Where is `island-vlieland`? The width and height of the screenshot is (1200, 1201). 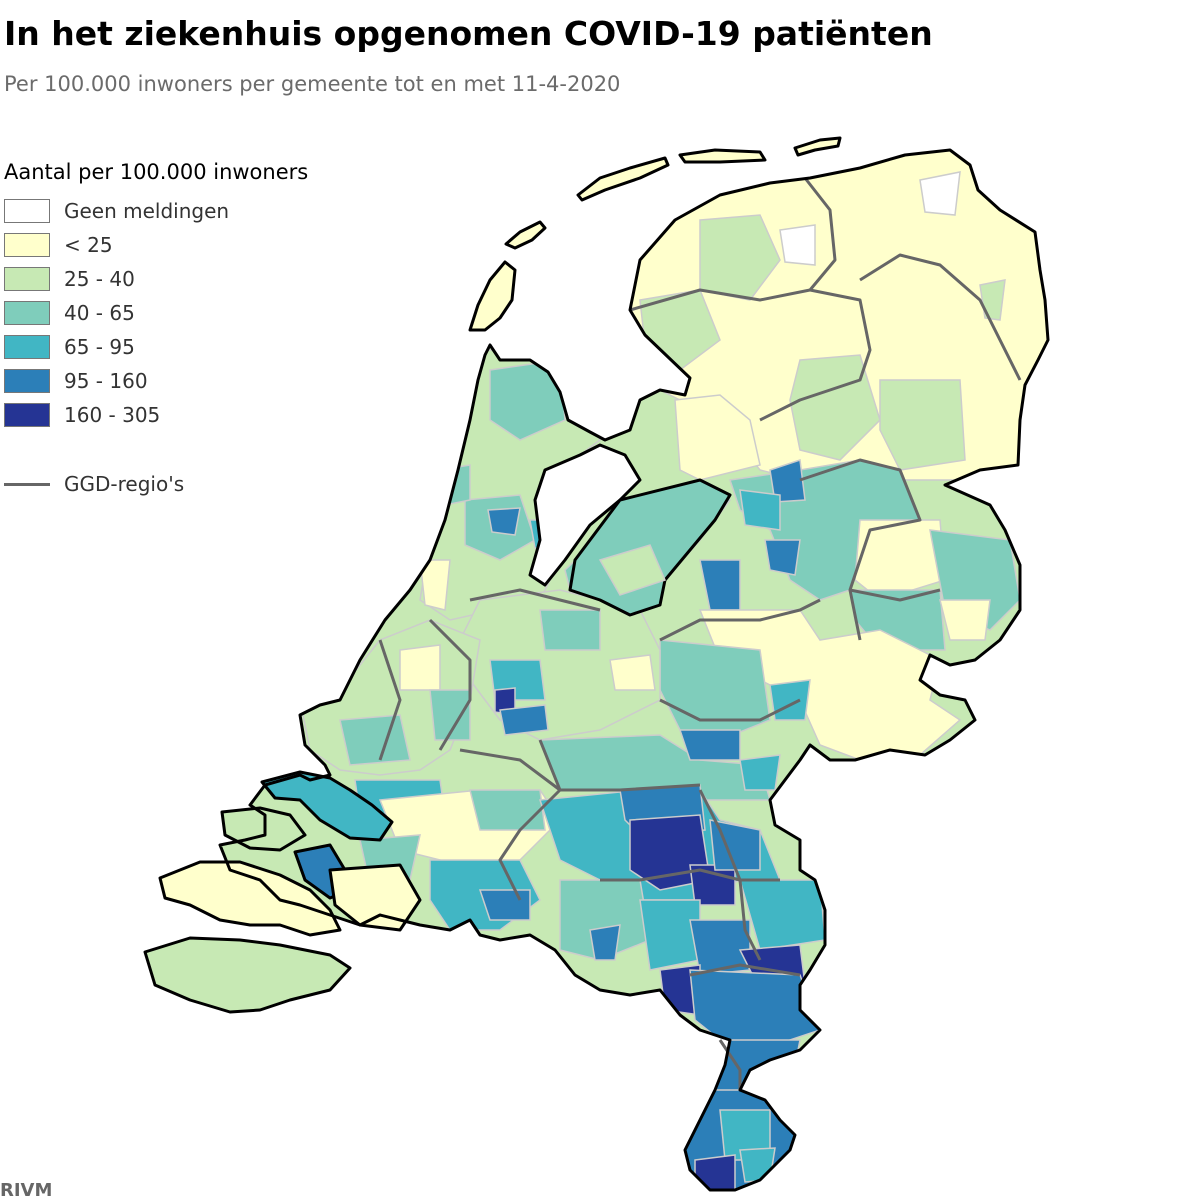 island-vlieland is located at coordinates (525, 235).